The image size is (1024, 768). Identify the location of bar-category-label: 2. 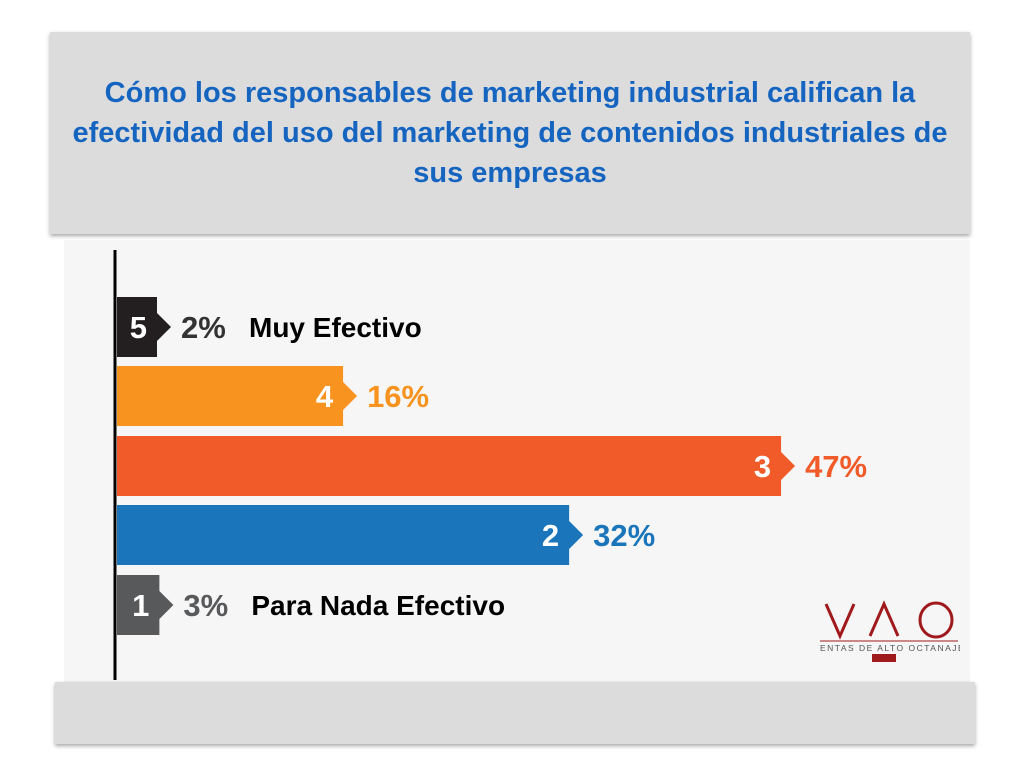
(550, 535).